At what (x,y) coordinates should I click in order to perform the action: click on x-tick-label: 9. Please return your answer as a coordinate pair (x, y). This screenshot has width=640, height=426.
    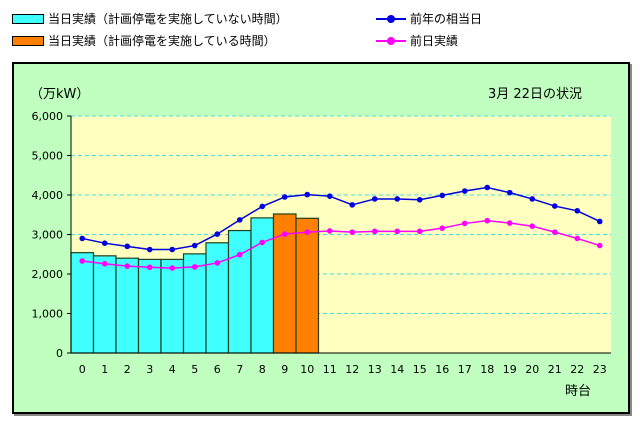
    Looking at the image, I should click on (284, 369).